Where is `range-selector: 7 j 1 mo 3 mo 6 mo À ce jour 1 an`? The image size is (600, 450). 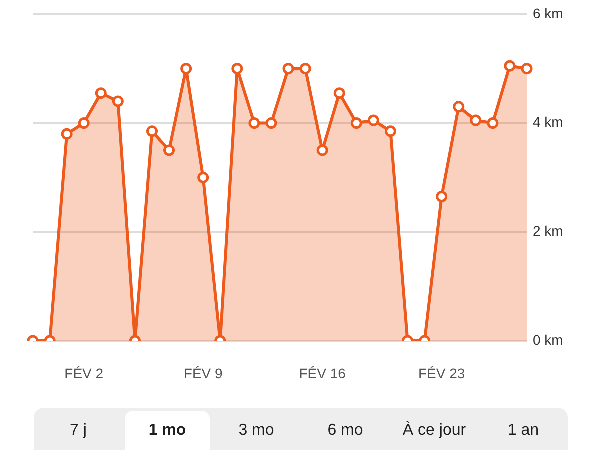 range-selector: 7 j 1 mo 3 mo 6 mo À ce jour 1 an is located at coordinates (301, 429).